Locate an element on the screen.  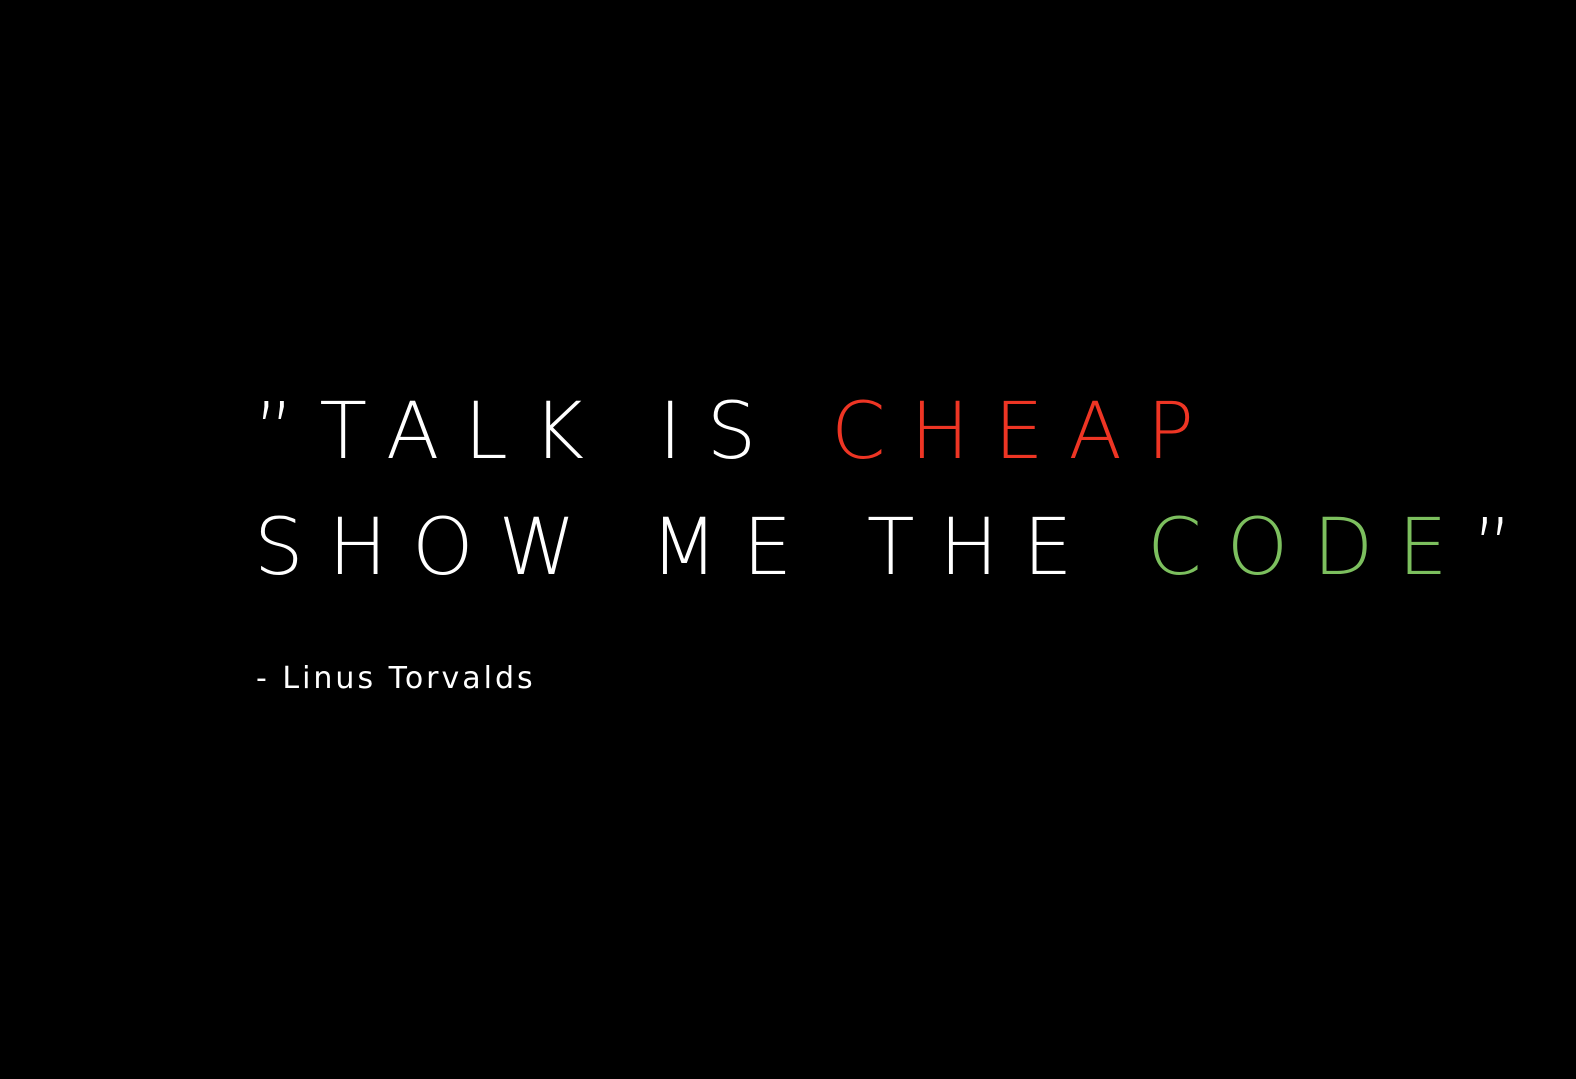
quote-line-1: ”TALK IS CHEAP is located at coordinates (736, 432).